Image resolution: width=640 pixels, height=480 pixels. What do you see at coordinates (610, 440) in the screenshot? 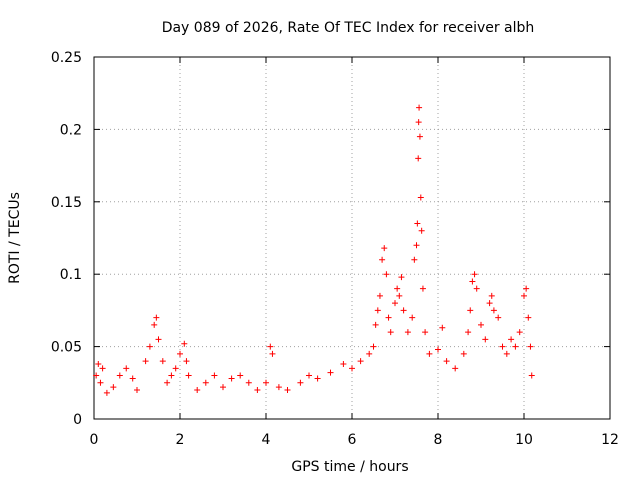
I see `x-tick-label: 12` at bounding box center [610, 440].